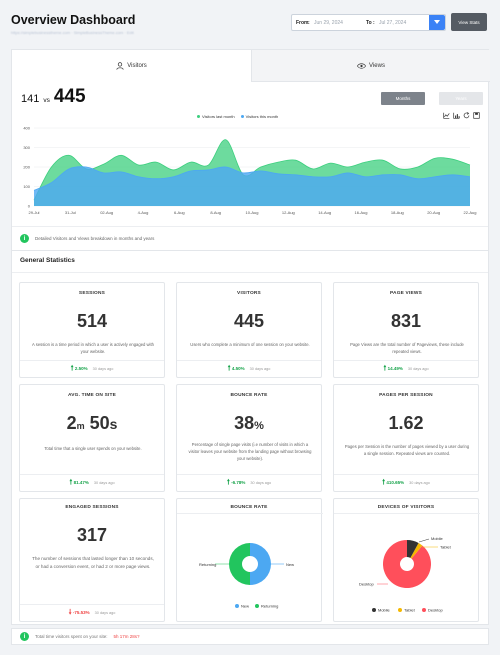  I want to click on card-title: SESSIONS, so click(92, 293).